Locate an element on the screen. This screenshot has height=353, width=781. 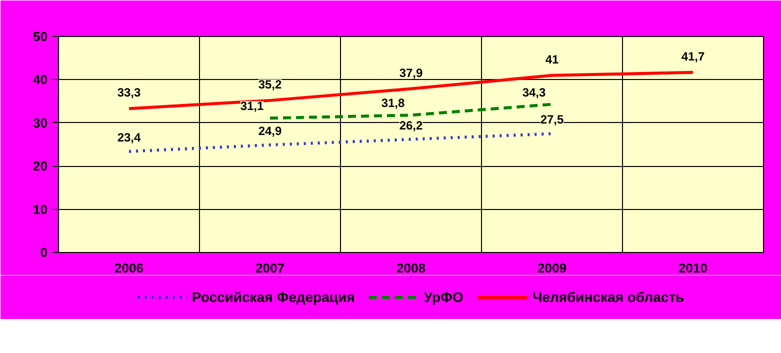
legend-label: Челябинская область is located at coordinates (608, 297).